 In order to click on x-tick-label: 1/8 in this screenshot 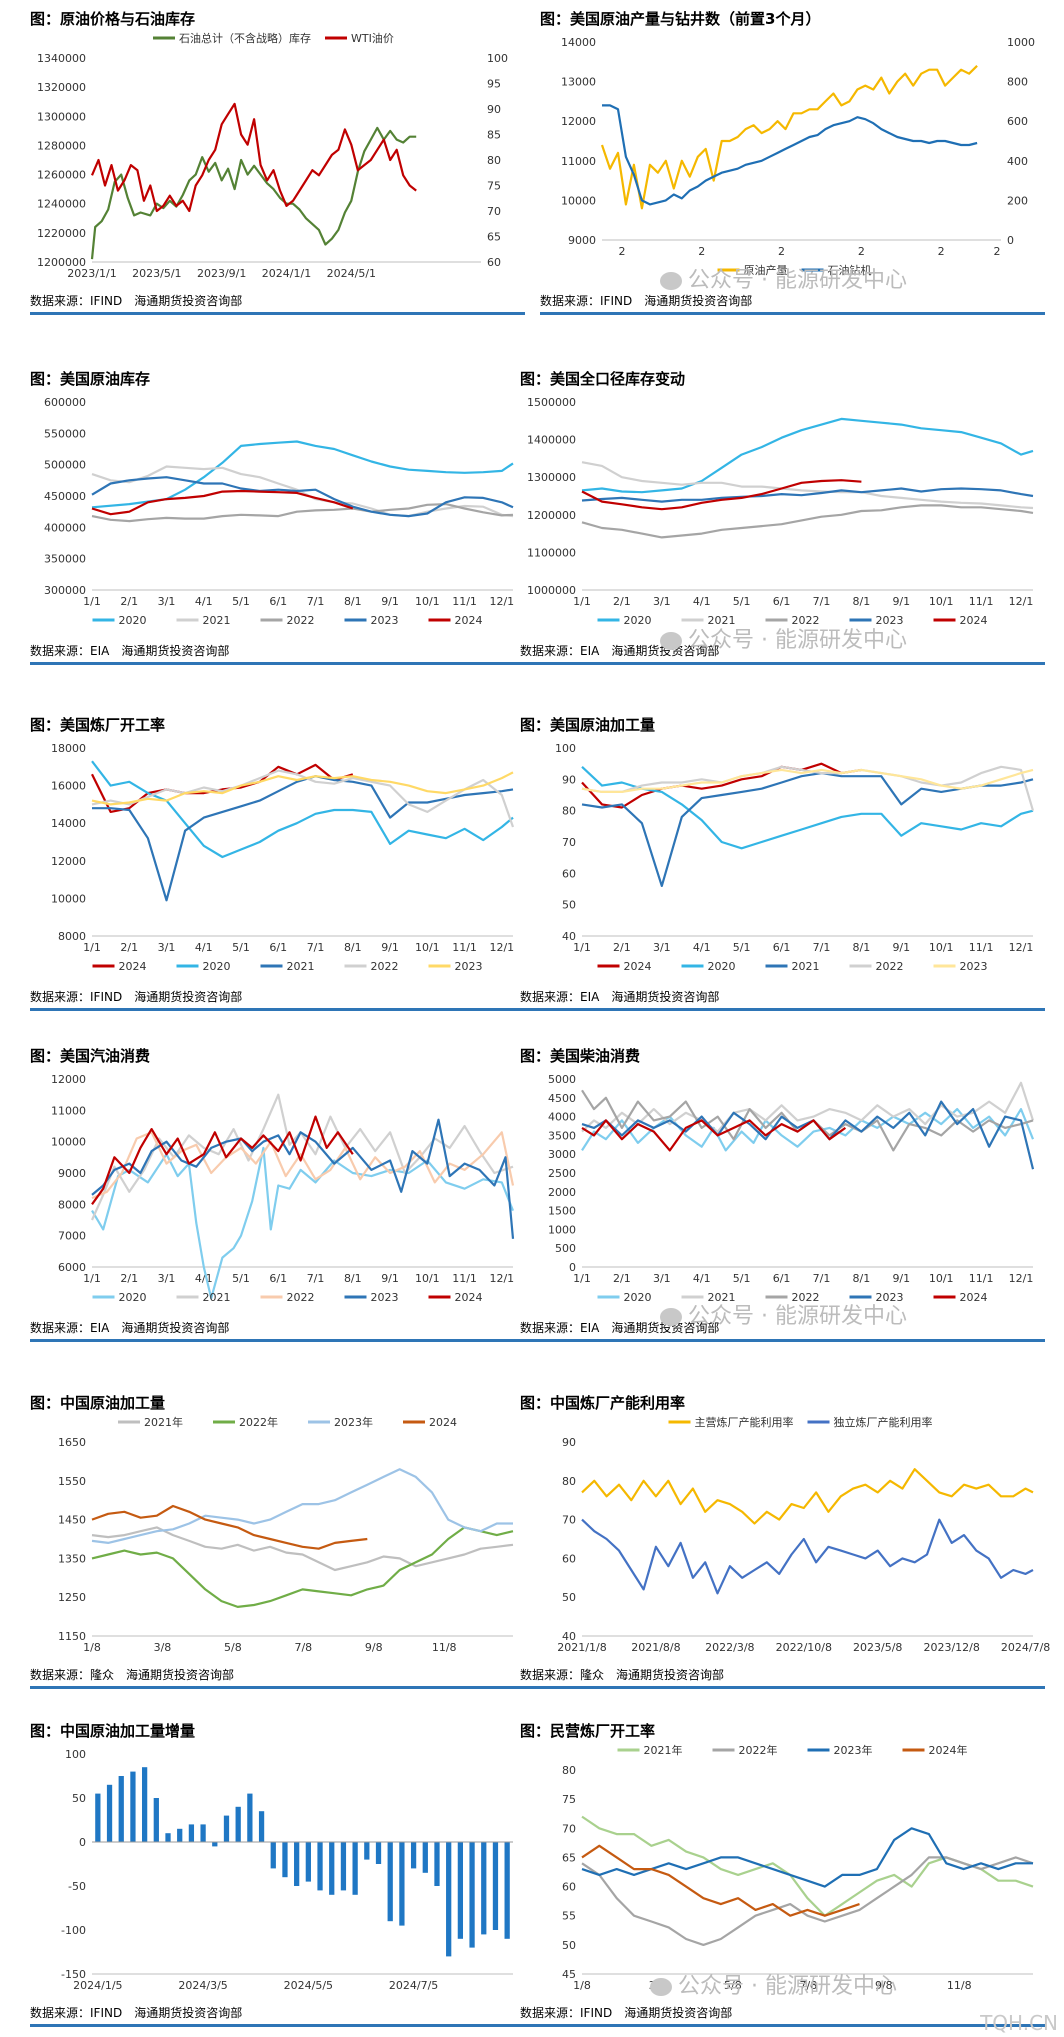, I will do `click(92, 1647)`.